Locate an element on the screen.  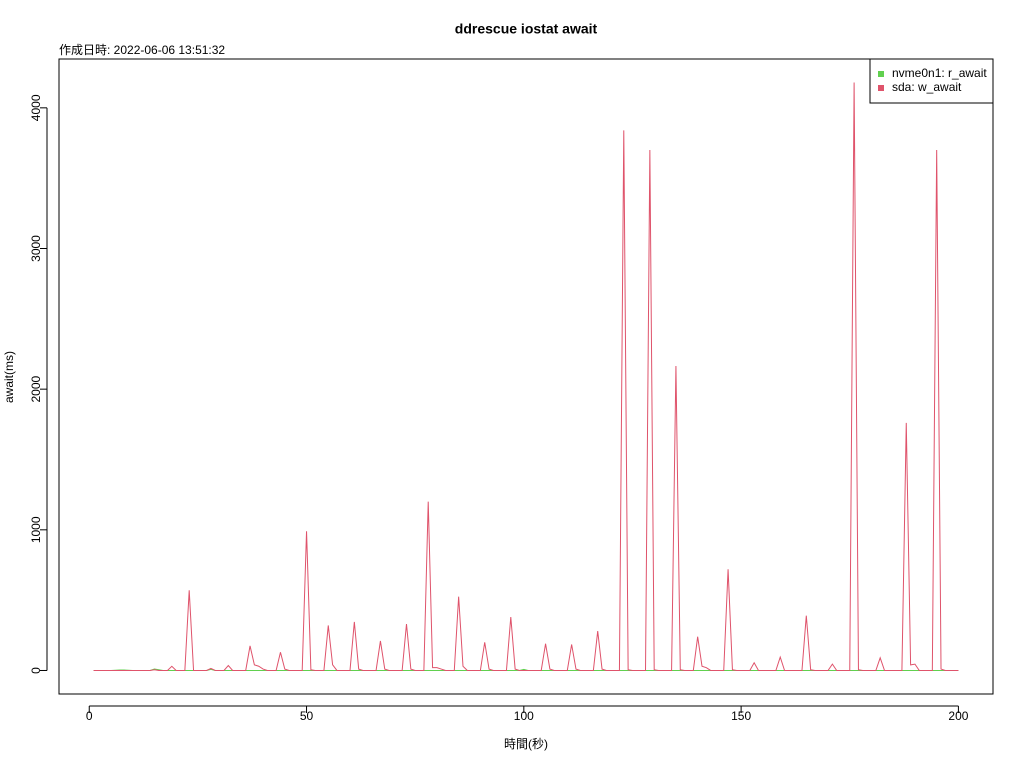
legend-box is located at coordinates (931, 81).